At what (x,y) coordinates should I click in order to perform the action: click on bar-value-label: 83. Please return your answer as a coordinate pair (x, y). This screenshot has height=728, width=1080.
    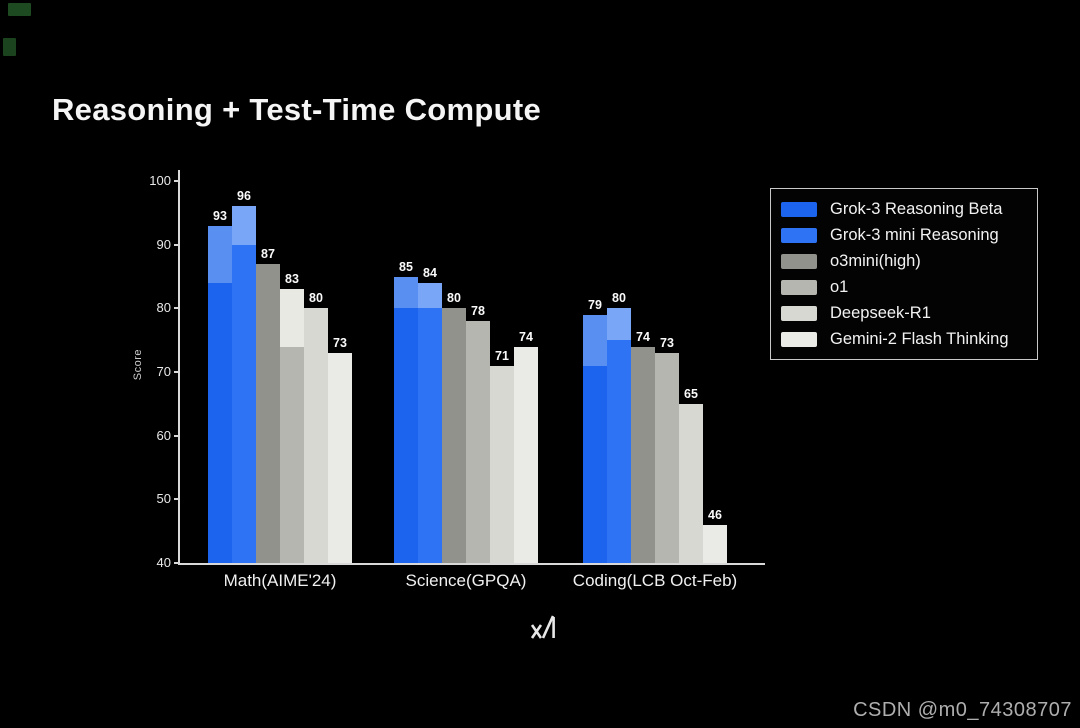
    Looking at the image, I should click on (292, 279).